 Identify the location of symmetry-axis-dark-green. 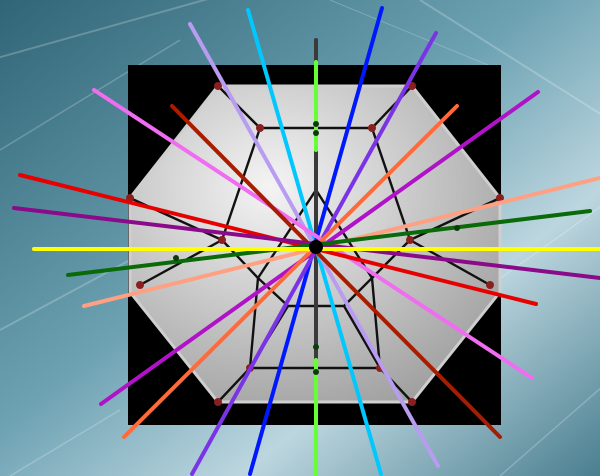
(329, 243).